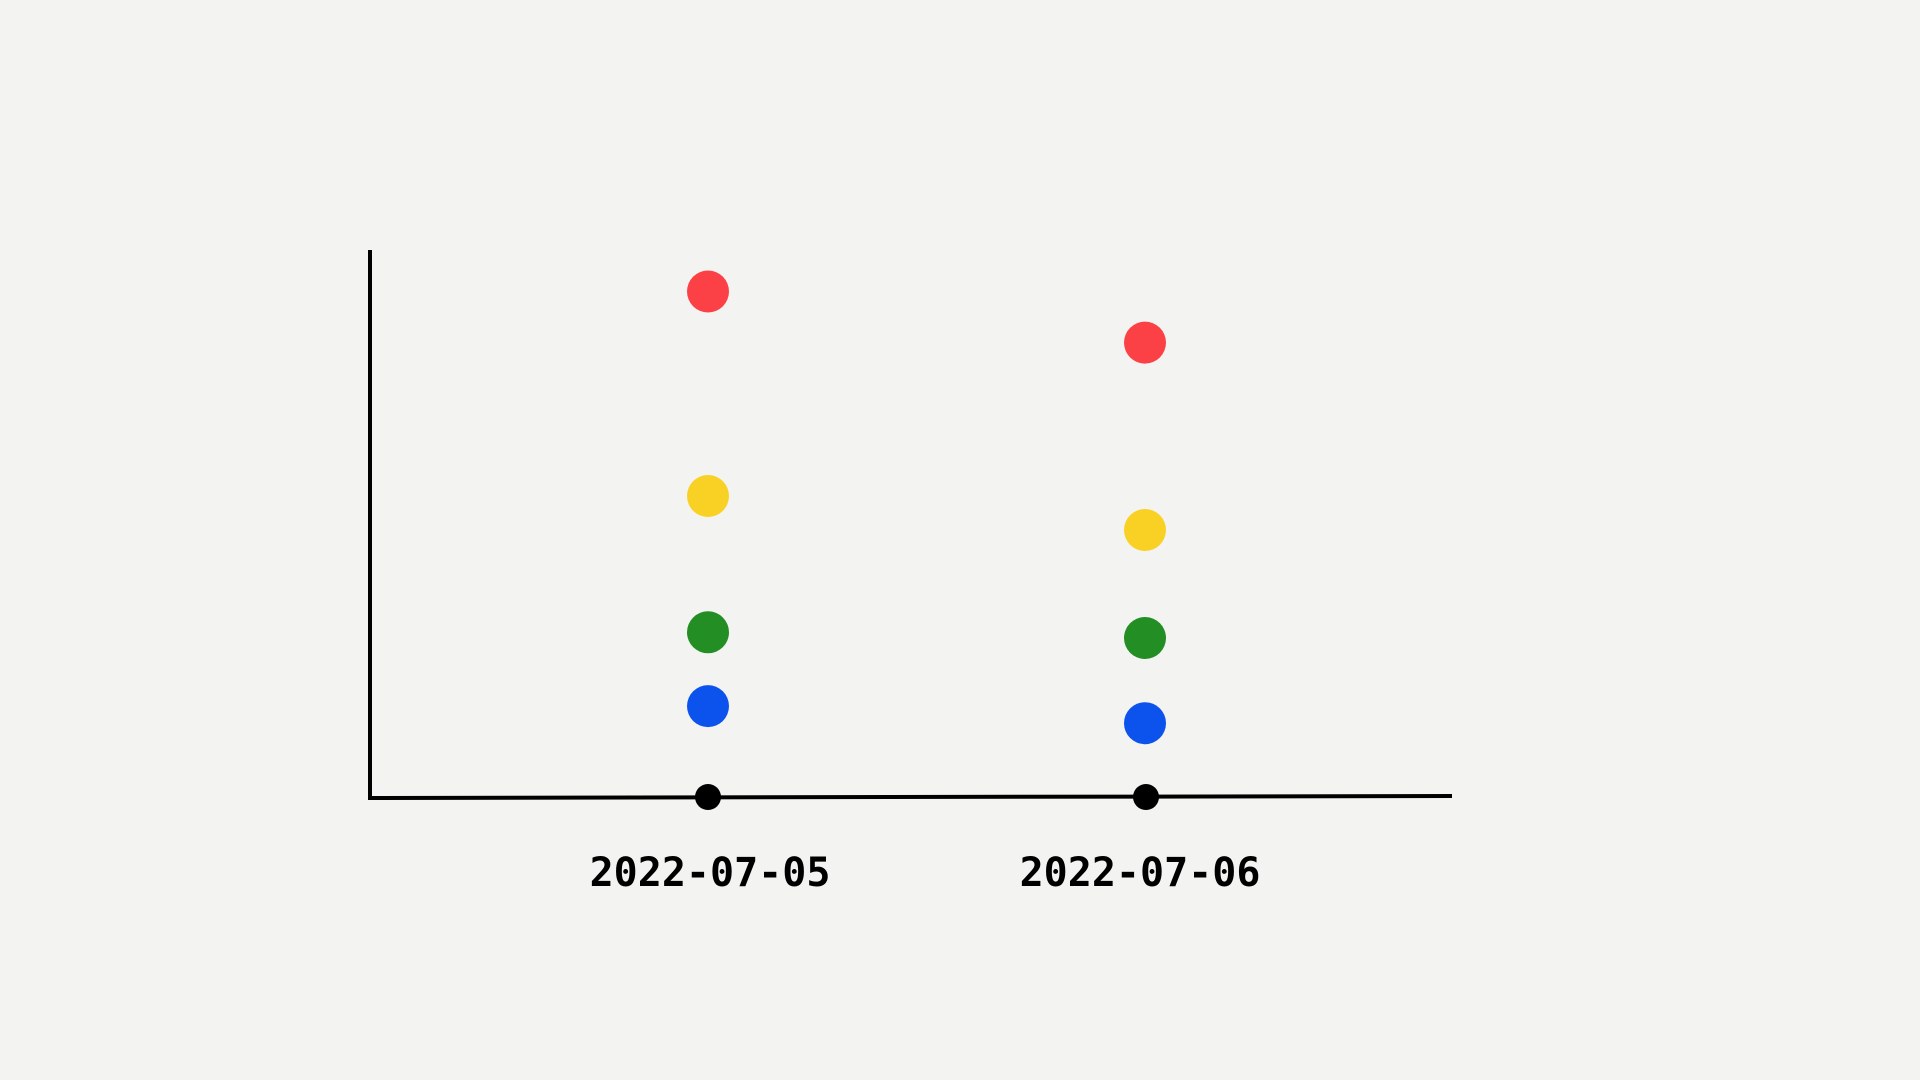 Image resolution: width=1920 pixels, height=1080 pixels. What do you see at coordinates (710, 873) in the screenshot?
I see `x-tick-label: 2022-07-05` at bounding box center [710, 873].